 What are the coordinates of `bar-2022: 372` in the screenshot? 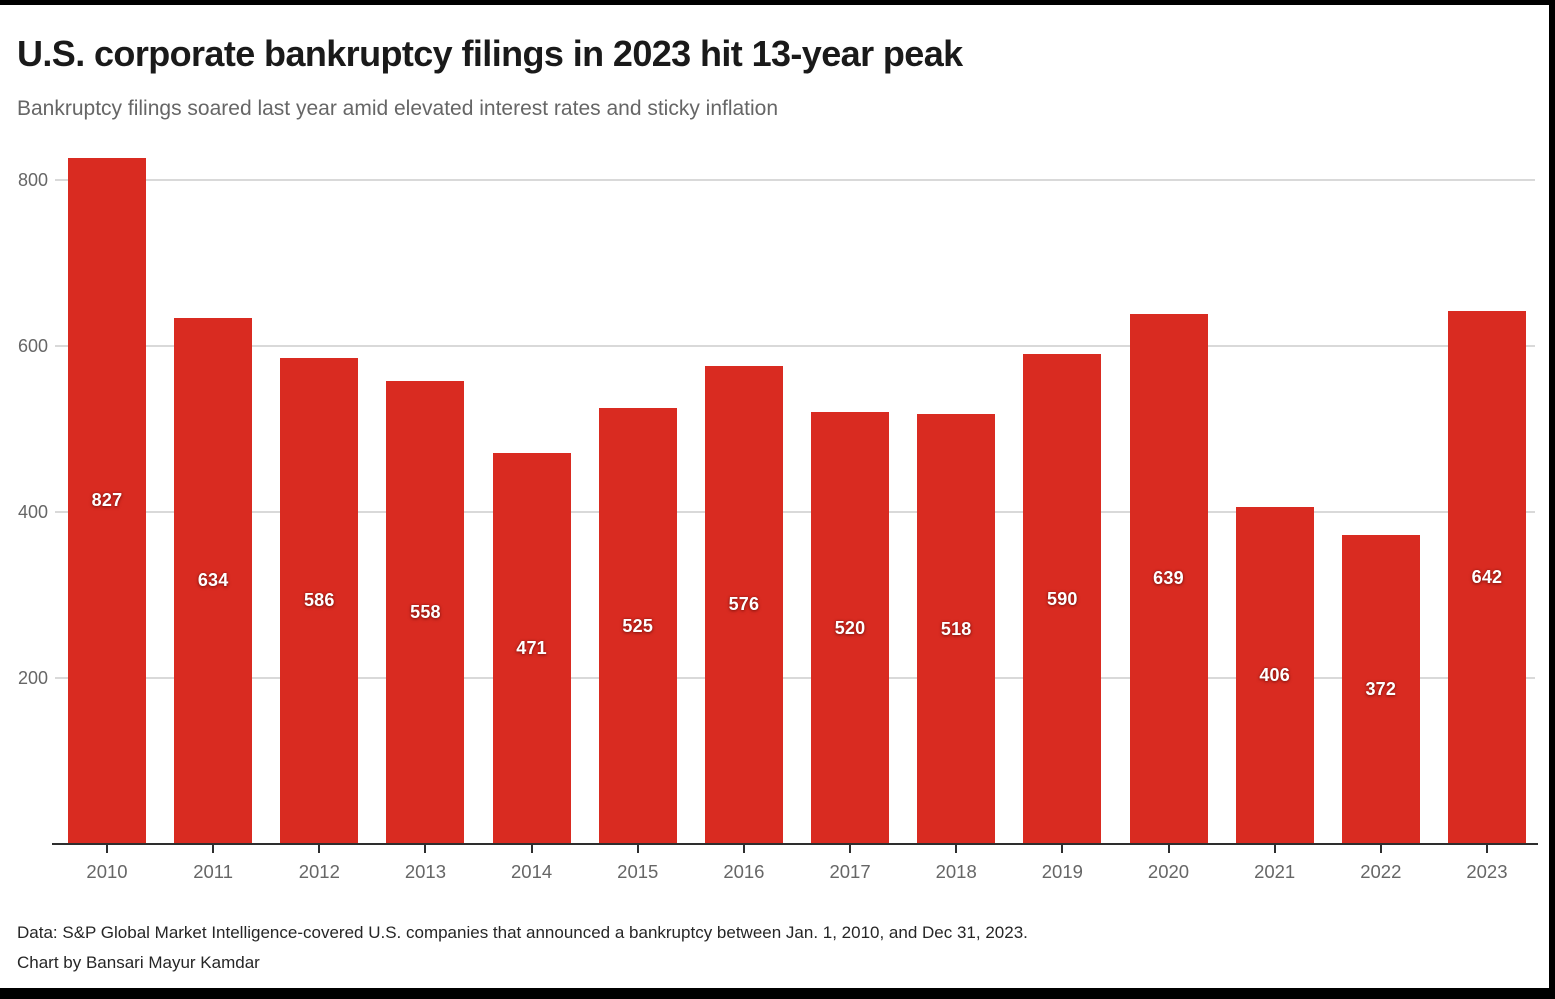 It's located at (1380, 689).